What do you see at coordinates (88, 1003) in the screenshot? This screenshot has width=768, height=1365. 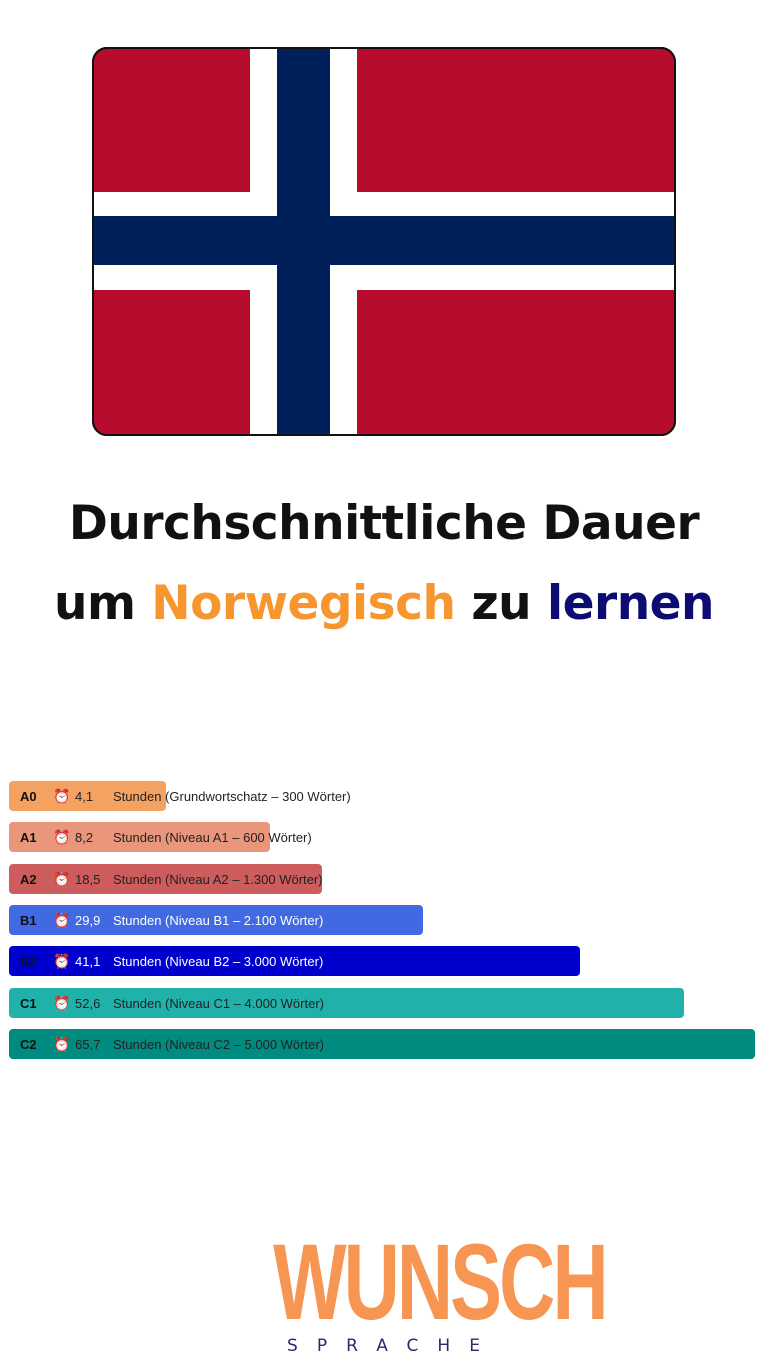 I see `hours-value: 52,6` at bounding box center [88, 1003].